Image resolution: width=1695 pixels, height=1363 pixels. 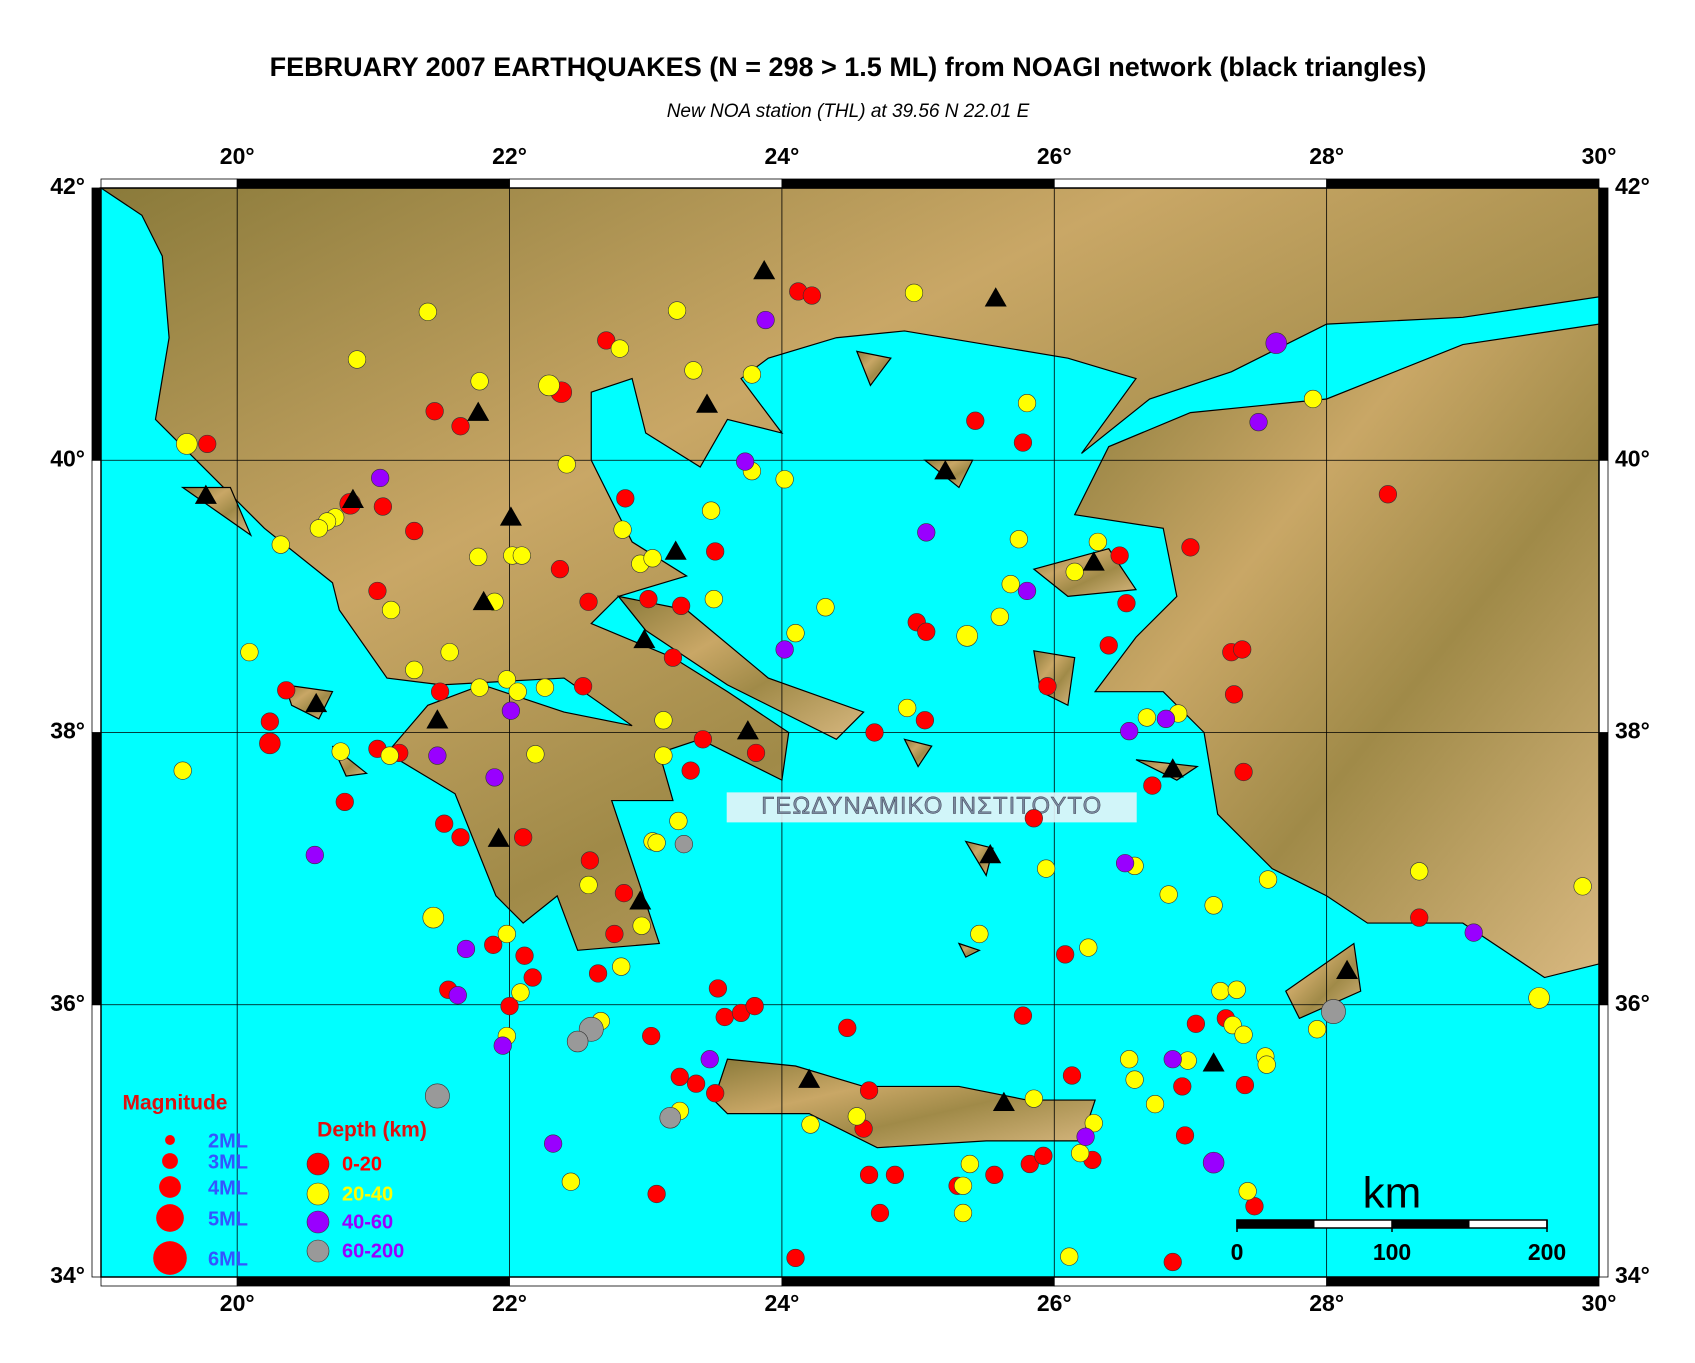 I want to click on scale-label: 0, so click(x=1237, y=1252).